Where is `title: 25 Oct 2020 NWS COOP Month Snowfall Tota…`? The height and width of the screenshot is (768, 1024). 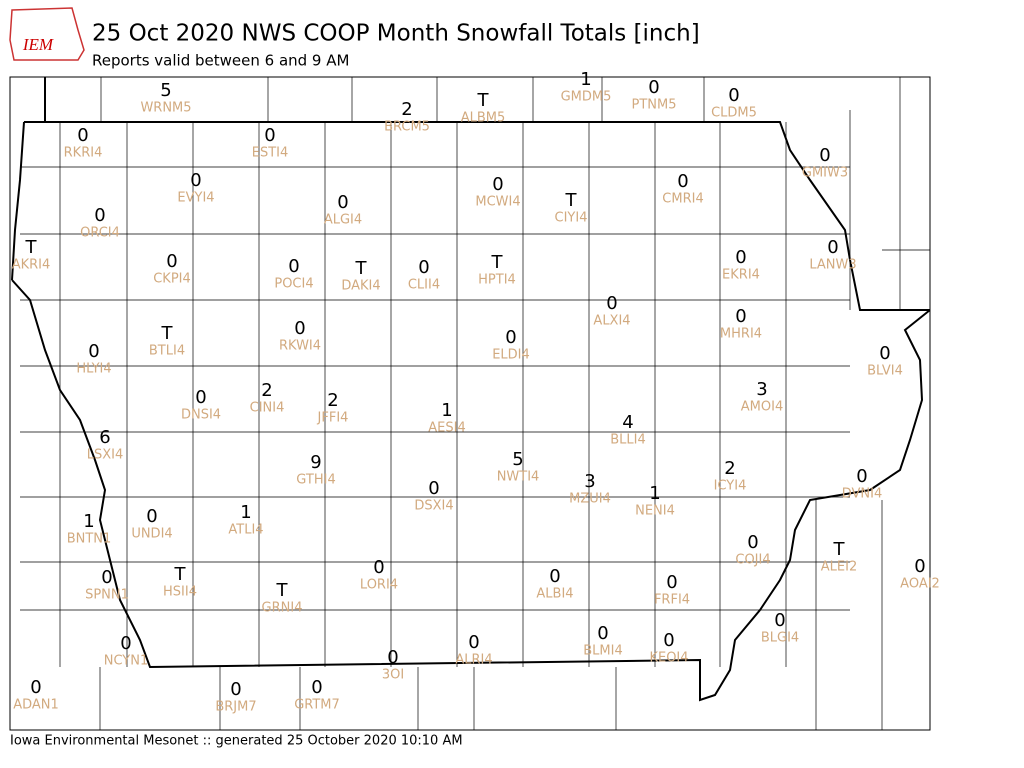
title: 25 Oct 2020 NWS COOP Month Snowfall Tota… is located at coordinates (396, 34).